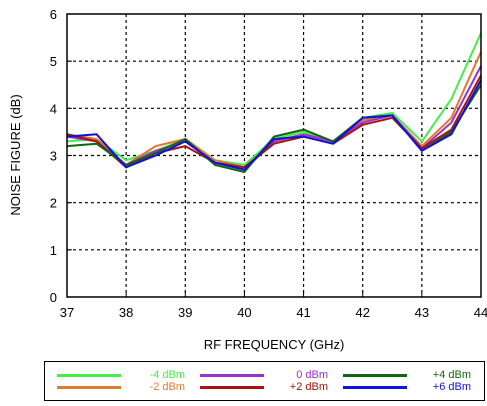  What do you see at coordinates (53, 14) in the screenshot?
I see `y-tick-label: 6` at bounding box center [53, 14].